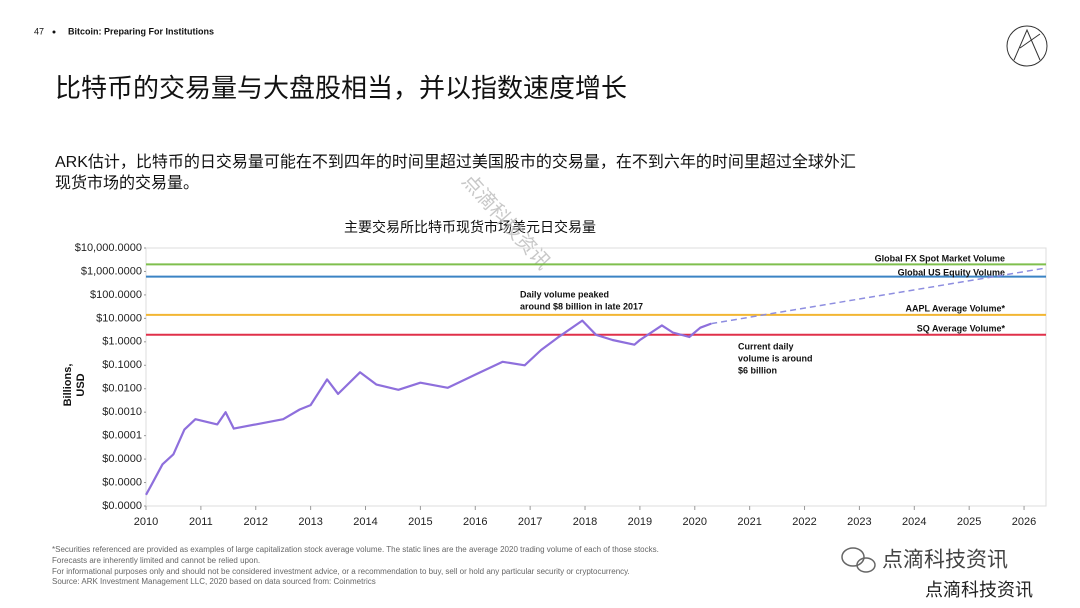 The image size is (1080, 608). Describe the element at coordinates (122, 365) in the screenshot. I see `y-tick-label: $0.1000` at that location.